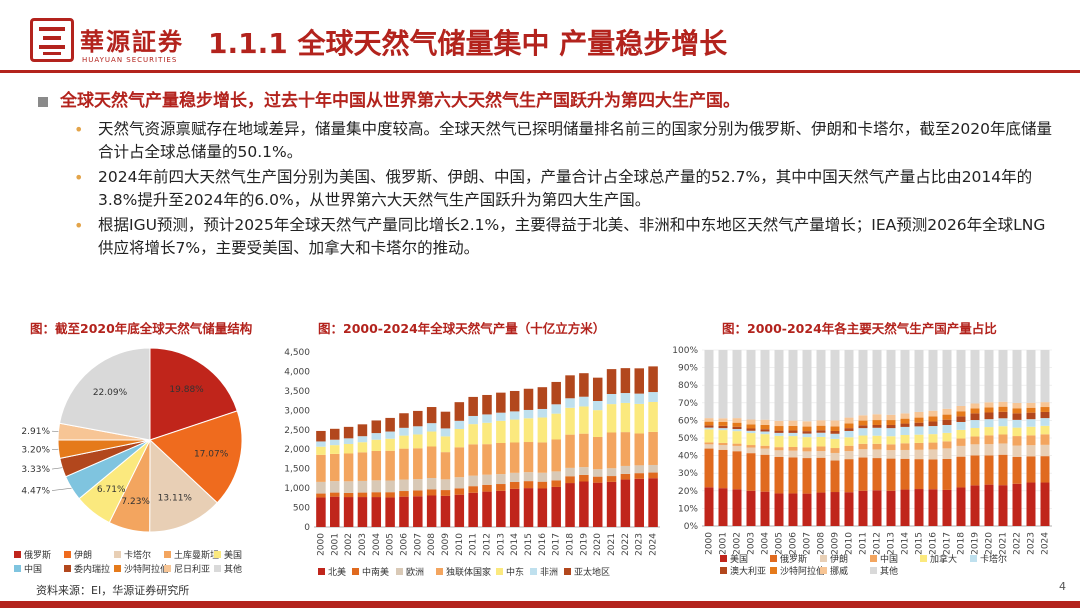 The image size is (1080, 608). I want to click on x-tick-label: 2008, so click(822, 543).